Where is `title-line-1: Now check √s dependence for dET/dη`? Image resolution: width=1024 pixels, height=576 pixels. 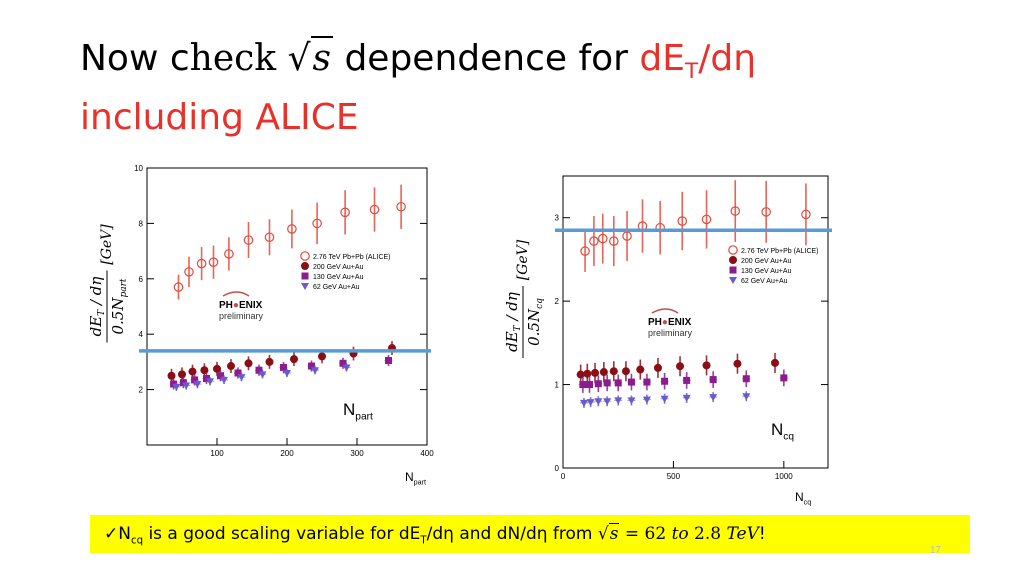
title-line-1: Now check √s dependence for dET/dη is located at coordinates (530, 65).